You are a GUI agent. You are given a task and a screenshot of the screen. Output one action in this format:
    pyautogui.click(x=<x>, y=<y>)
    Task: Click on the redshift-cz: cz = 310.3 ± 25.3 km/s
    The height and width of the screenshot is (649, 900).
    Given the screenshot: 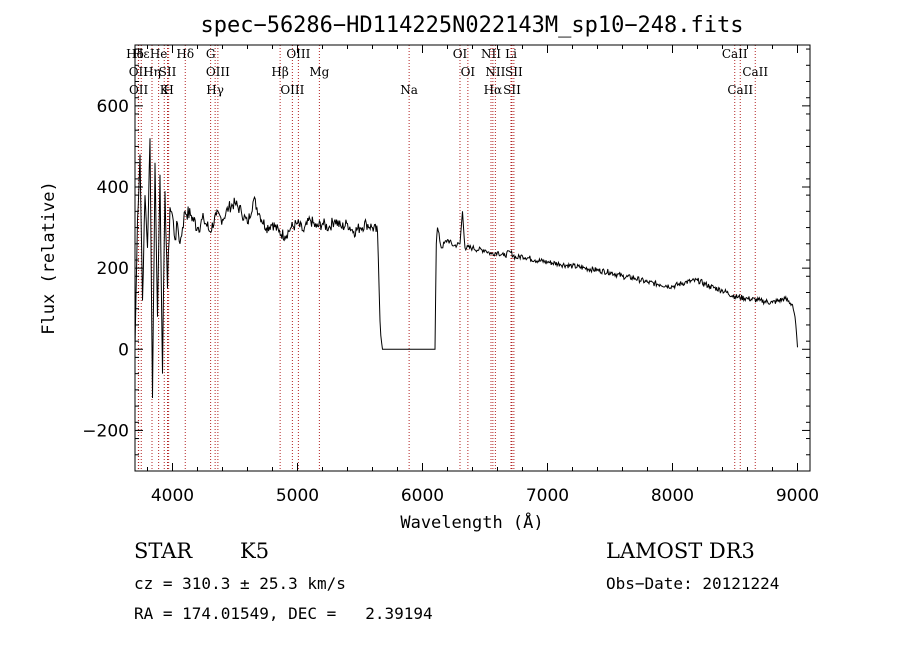 What is the action you would take?
    pyautogui.click(x=240, y=583)
    